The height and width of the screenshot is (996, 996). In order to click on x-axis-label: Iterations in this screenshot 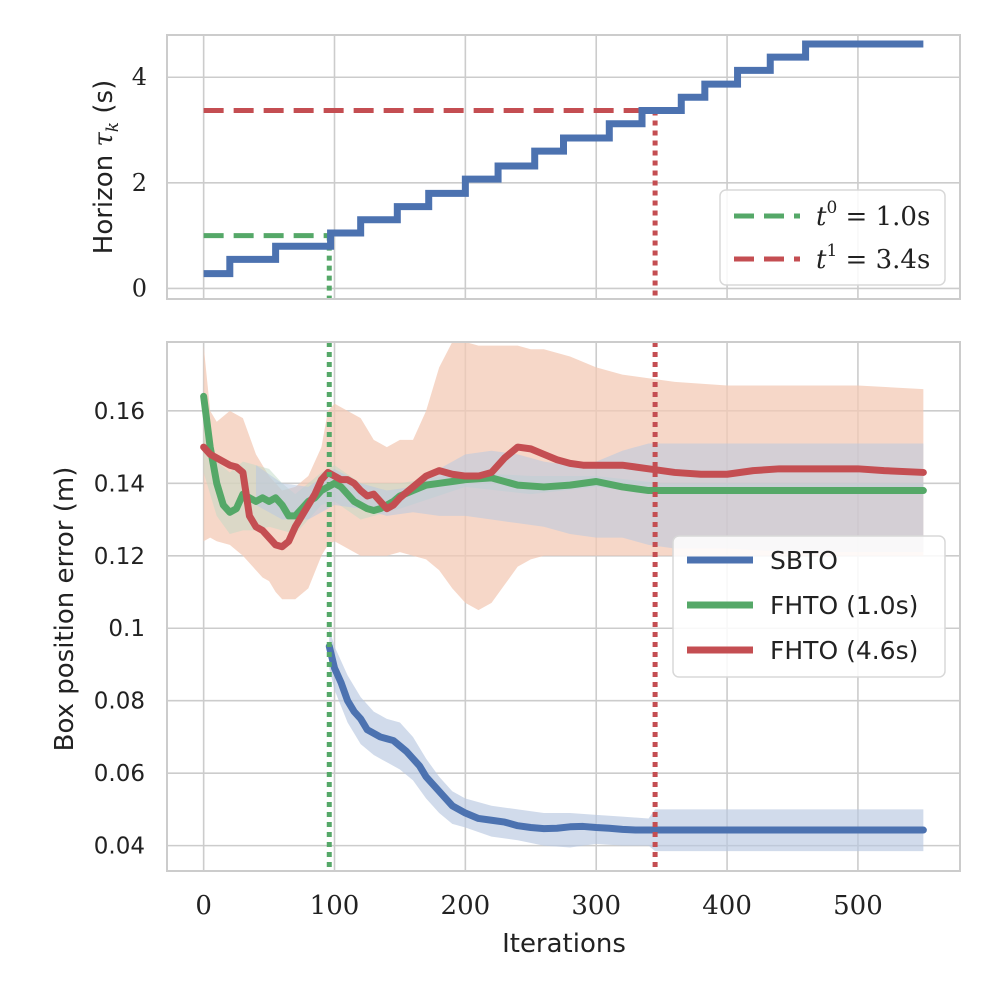, I will do `click(564, 944)`.